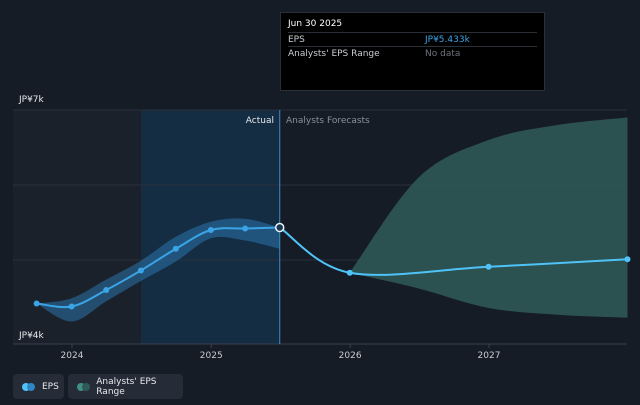  What do you see at coordinates (443, 54) in the screenshot?
I see `tooltip-range-value: No data` at bounding box center [443, 54].